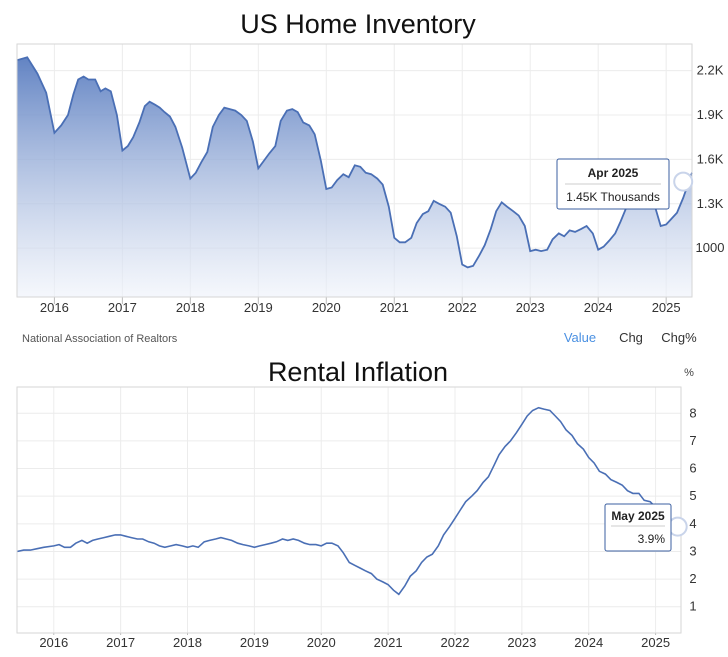  I want to click on rental-inflation-tooltip-date: May 2025, so click(638, 516).